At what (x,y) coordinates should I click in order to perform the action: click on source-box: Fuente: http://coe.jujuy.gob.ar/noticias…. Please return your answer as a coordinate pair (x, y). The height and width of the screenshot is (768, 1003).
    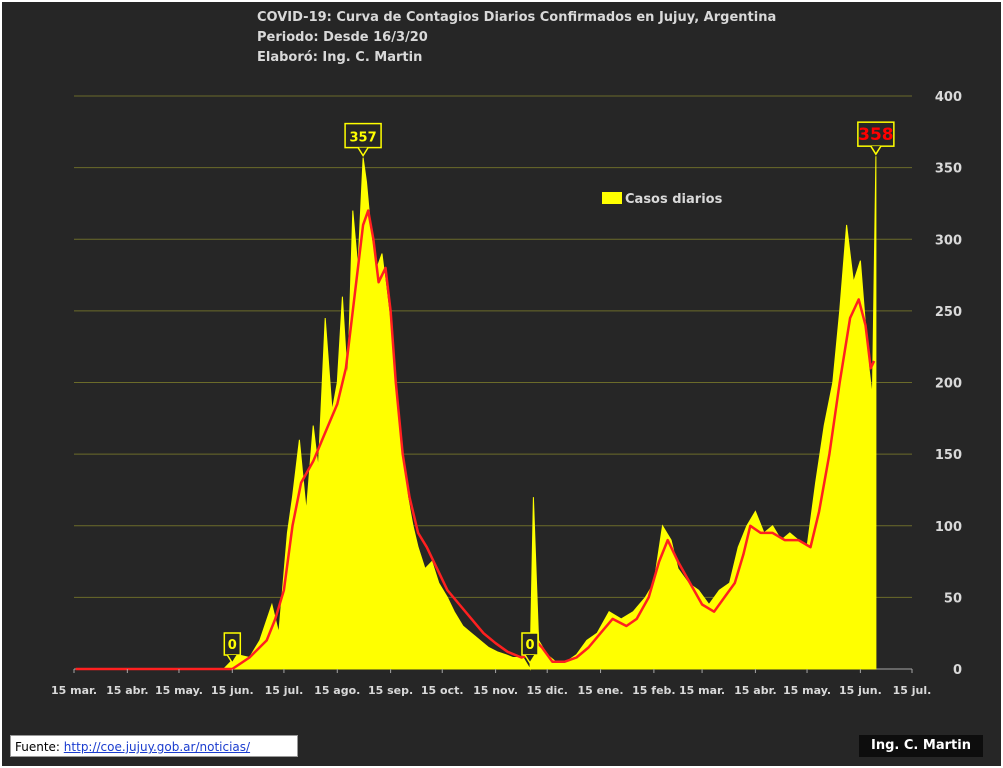
    Looking at the image, I should click on (154, 746).